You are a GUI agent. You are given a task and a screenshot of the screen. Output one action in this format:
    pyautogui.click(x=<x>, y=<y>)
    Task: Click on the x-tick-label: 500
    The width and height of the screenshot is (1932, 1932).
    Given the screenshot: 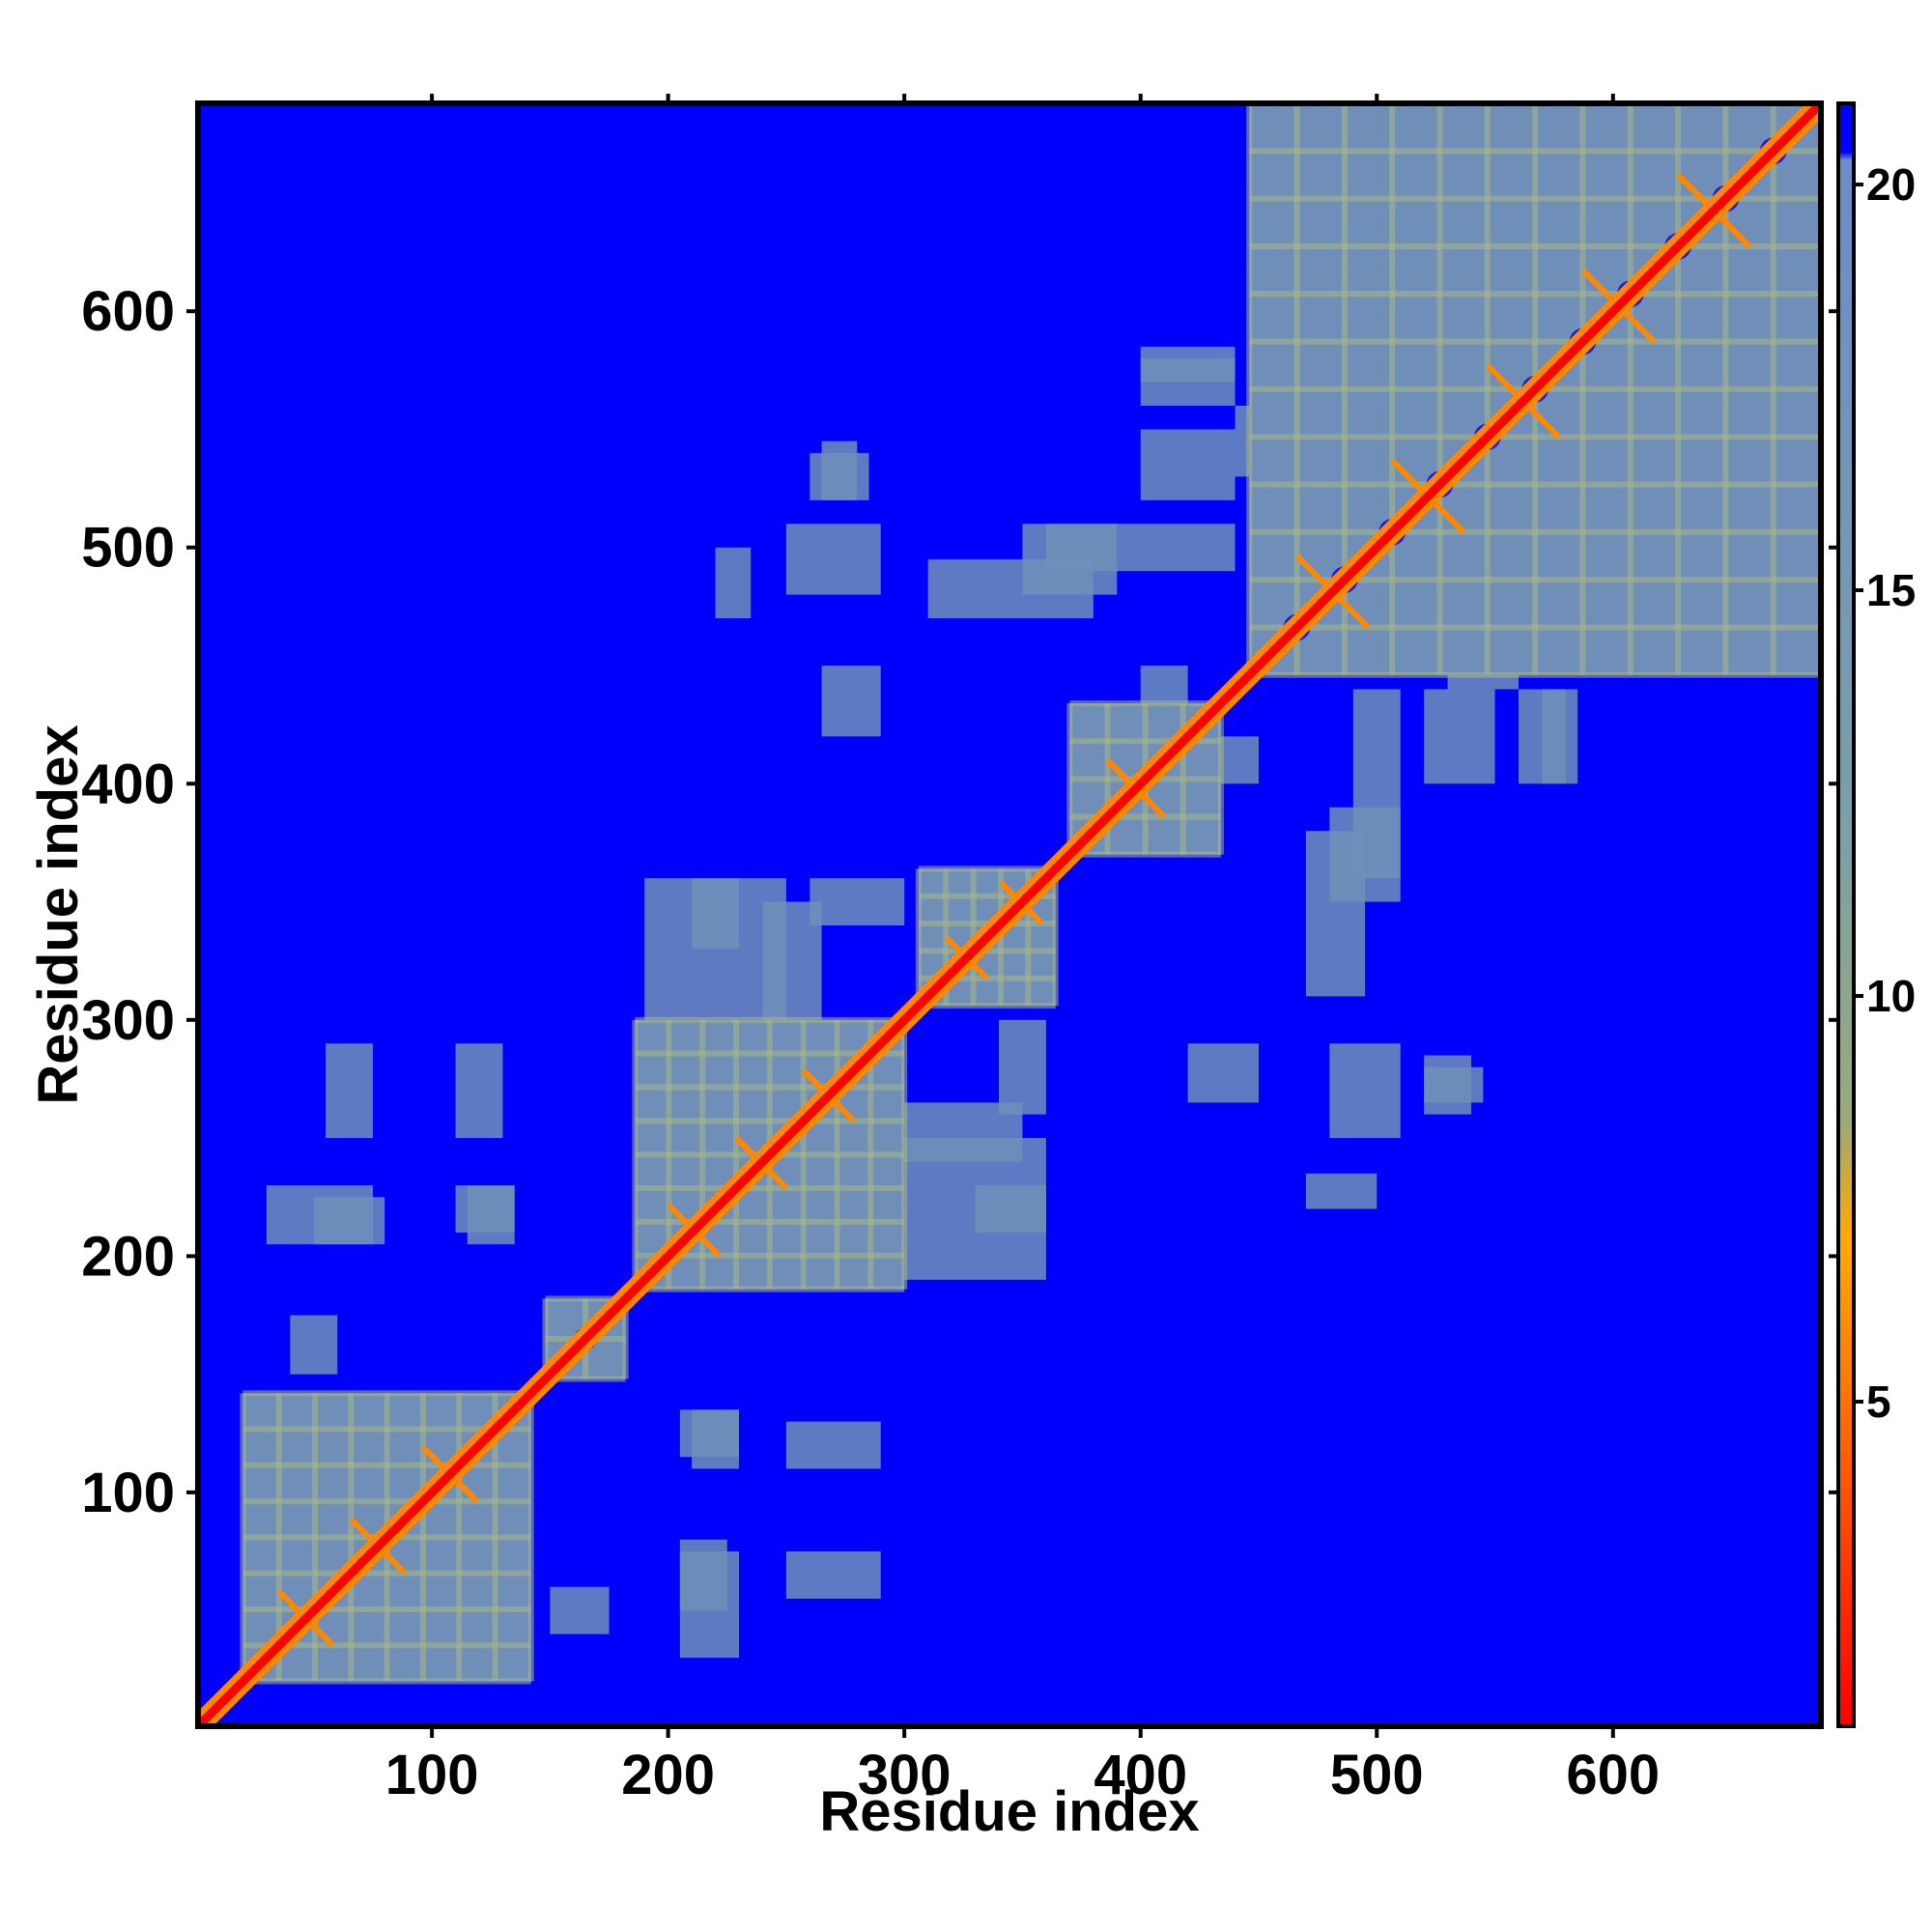 What is the action you would take?
    pyautogui.click(x=1377, y=1775)
    